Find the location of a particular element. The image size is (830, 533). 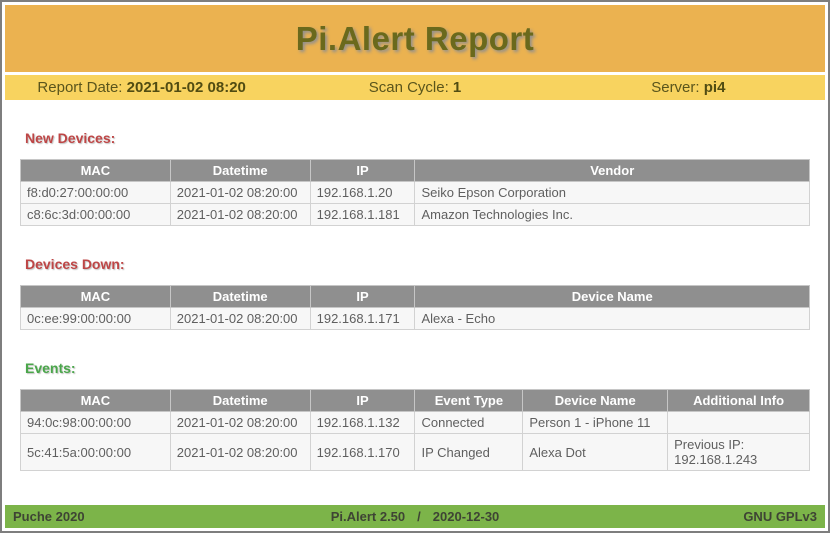

column-header: Additional Info is located at coordinates (738, 400).